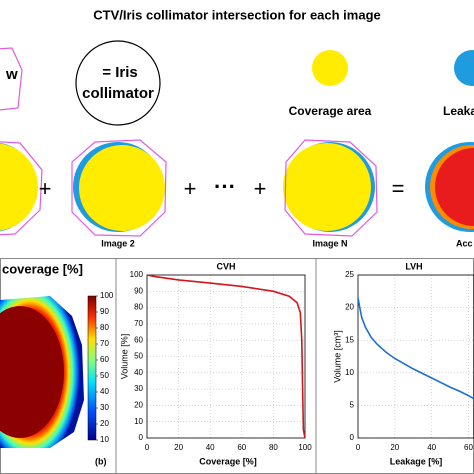 The image size is (474, 474). I want to click on operator: =, so click(398, 188).